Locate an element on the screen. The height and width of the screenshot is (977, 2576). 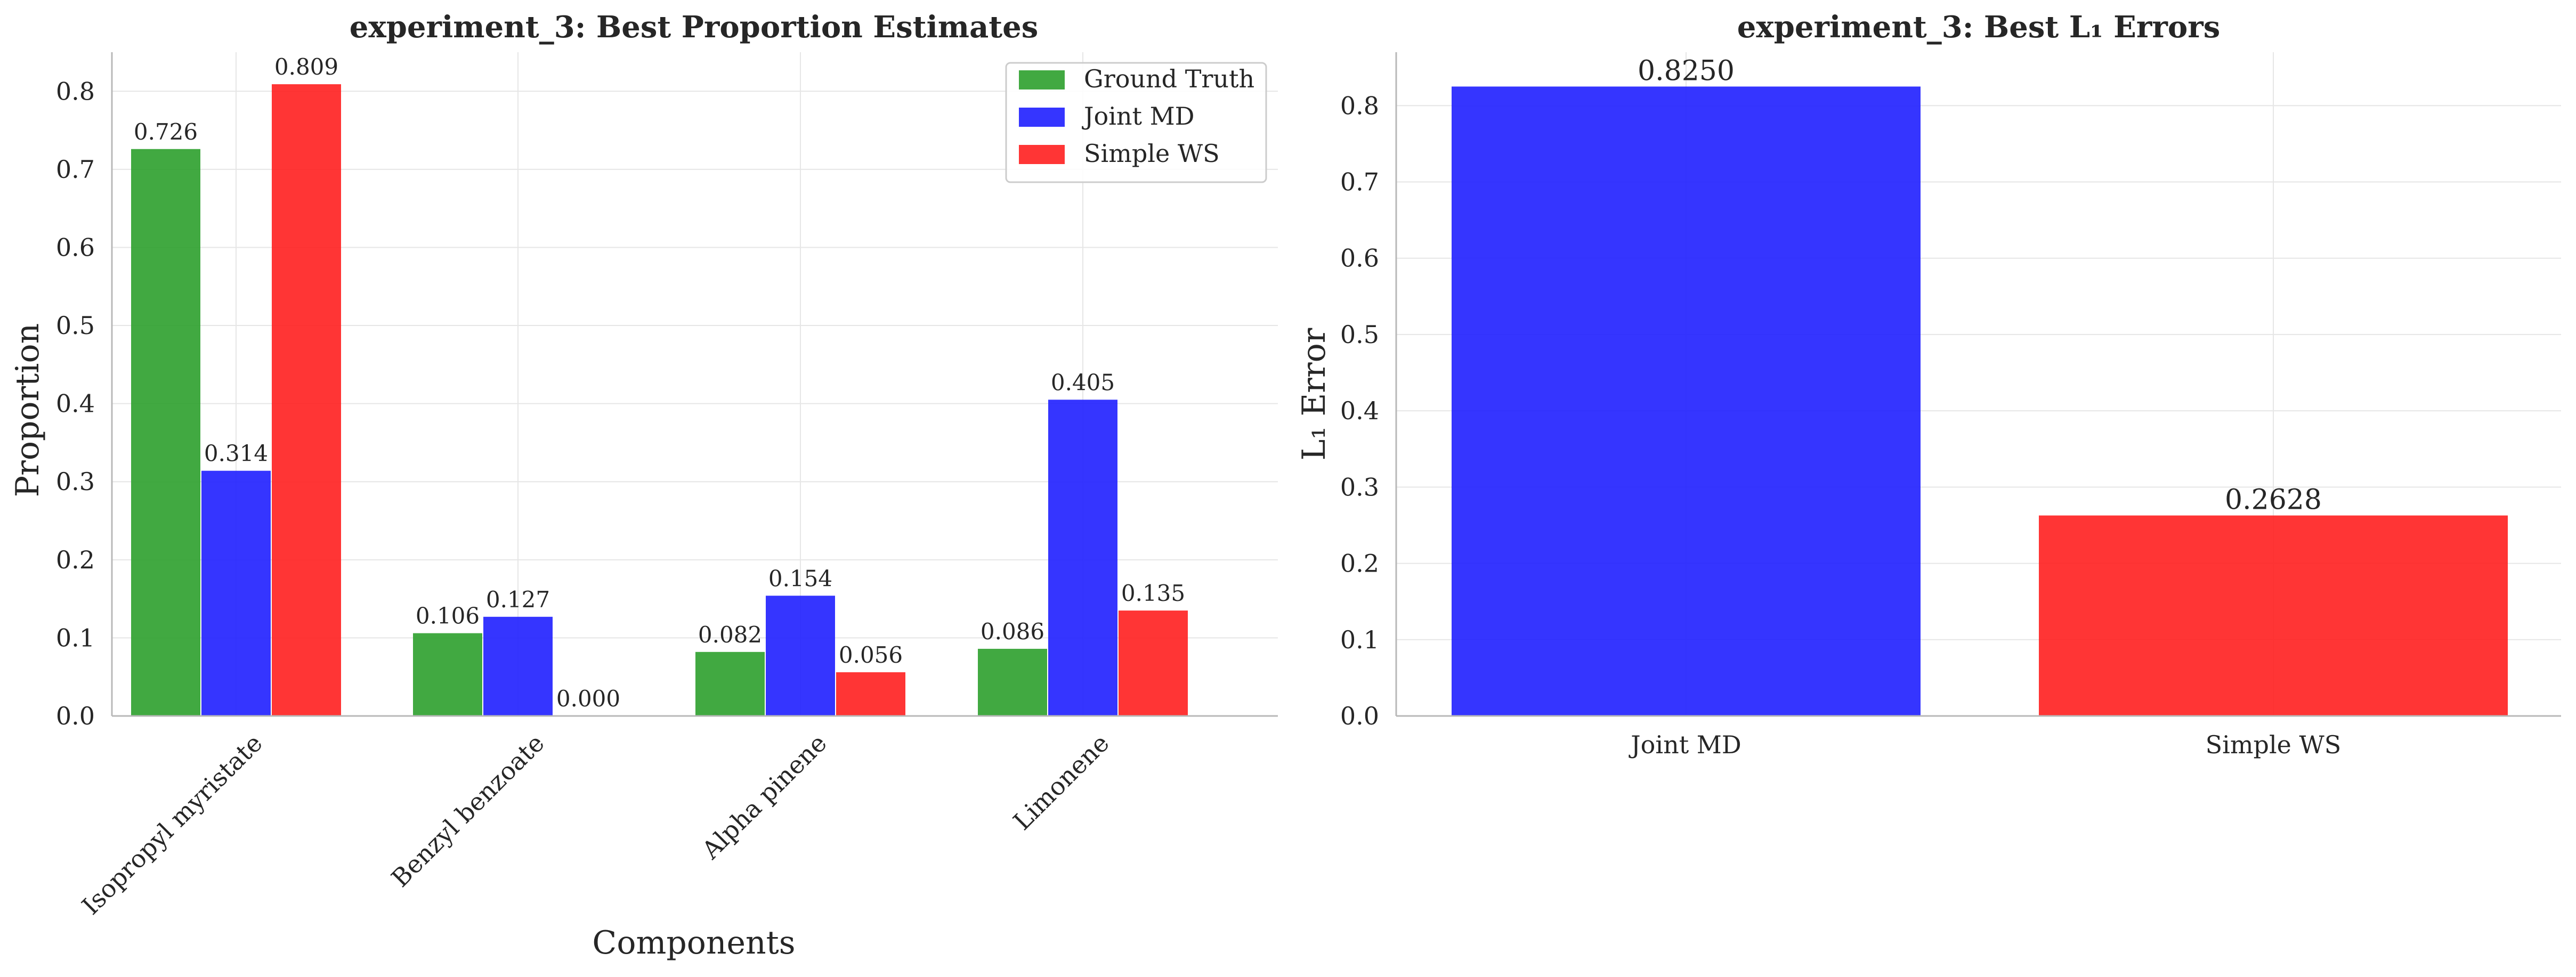
legend-frame is located at coordinates (1136, 123).